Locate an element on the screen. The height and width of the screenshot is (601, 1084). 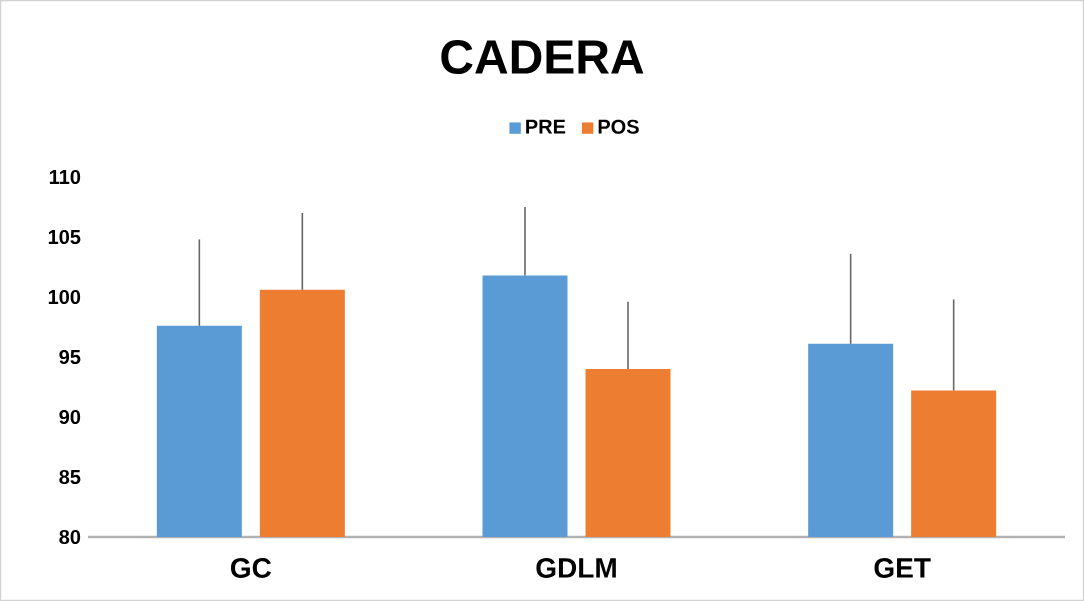
y-tick-label: 100 is located at coordinates (64, 297).